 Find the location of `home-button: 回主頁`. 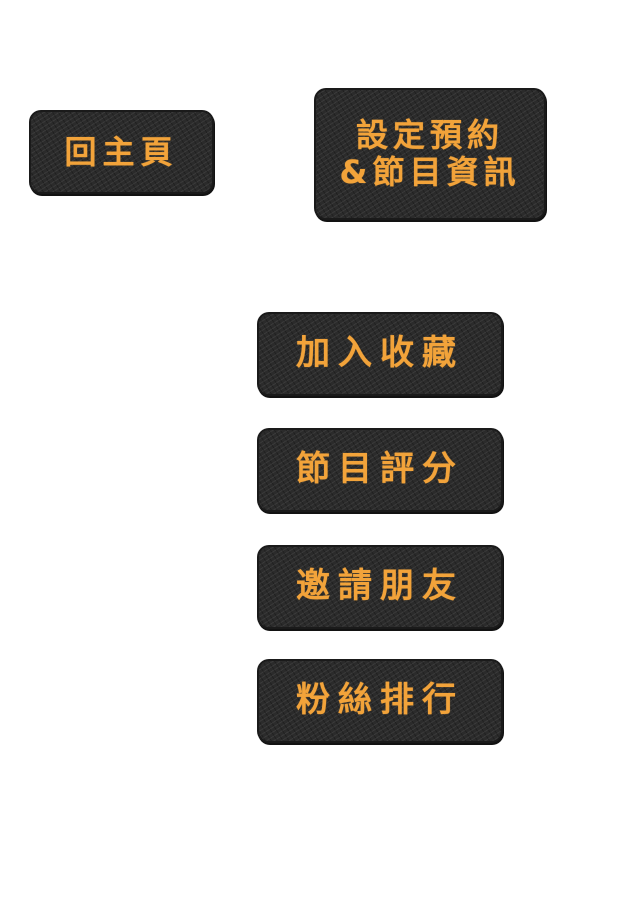

home-button: 回主頁 is located at coordinates (121, 152).